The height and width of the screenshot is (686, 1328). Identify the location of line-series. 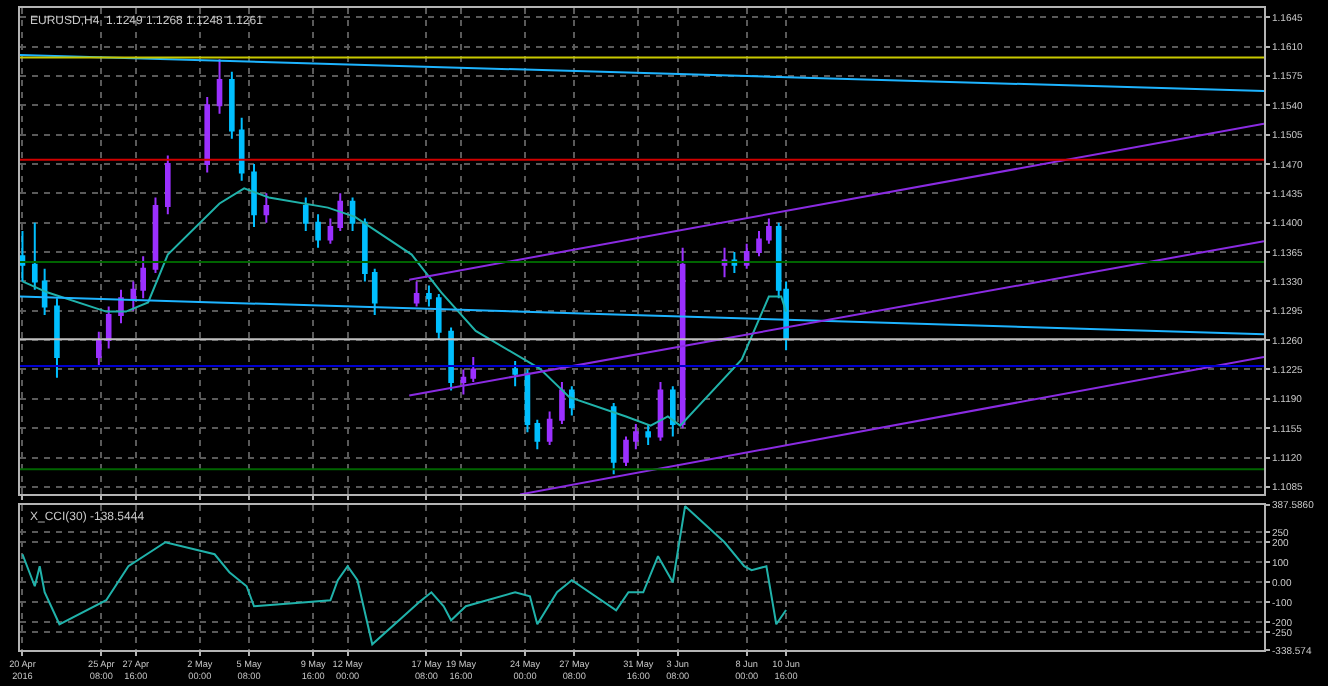
(404, 575).